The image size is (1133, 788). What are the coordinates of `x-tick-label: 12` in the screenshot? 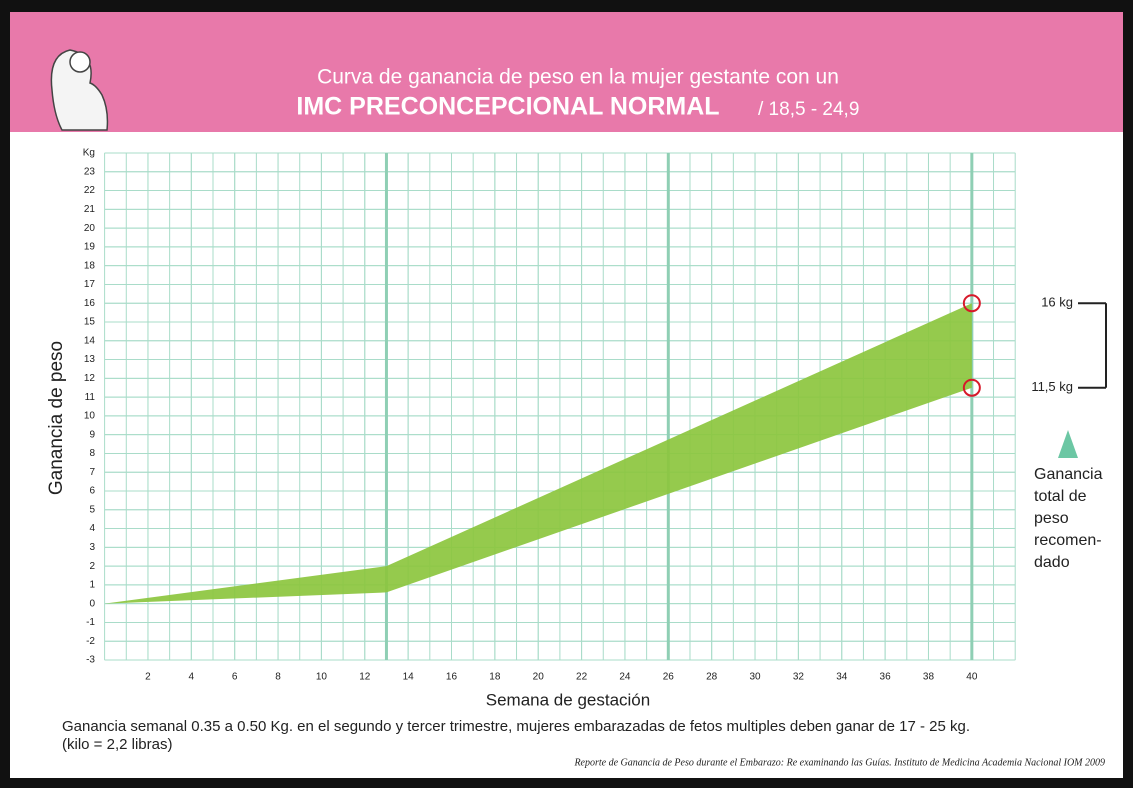 It's located at (365, 677).